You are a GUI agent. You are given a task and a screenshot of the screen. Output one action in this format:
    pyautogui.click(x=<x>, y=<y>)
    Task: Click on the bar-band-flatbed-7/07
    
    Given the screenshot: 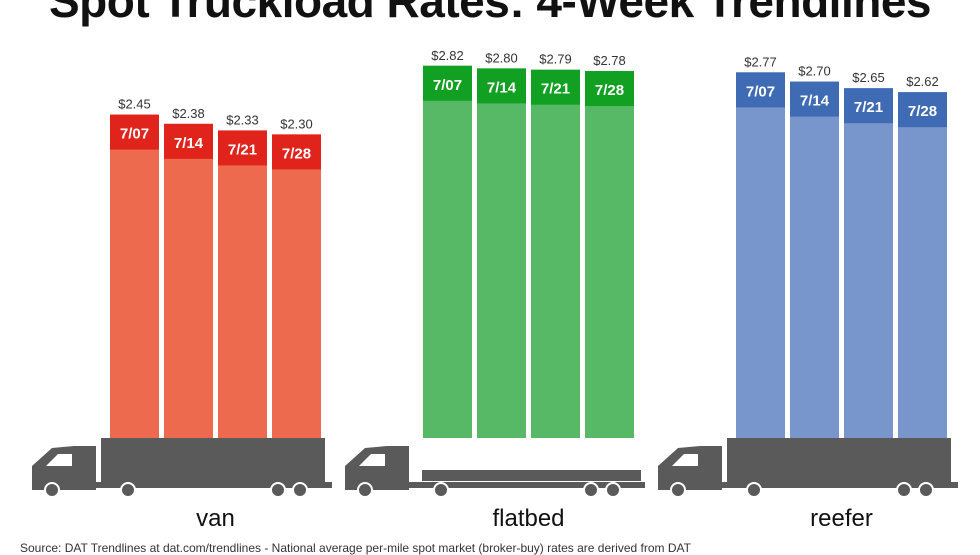 What is the action you would take?
    pyautogui.click(x=447, y=83)
    